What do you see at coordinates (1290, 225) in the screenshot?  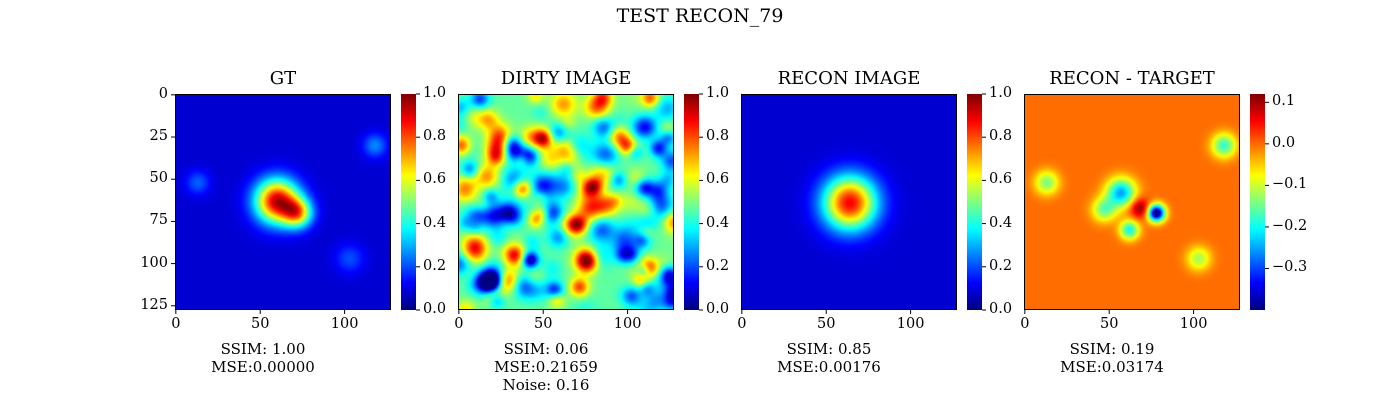 I see `colorbar-tick-label: −0.2` at bounding box center [1290, 225].